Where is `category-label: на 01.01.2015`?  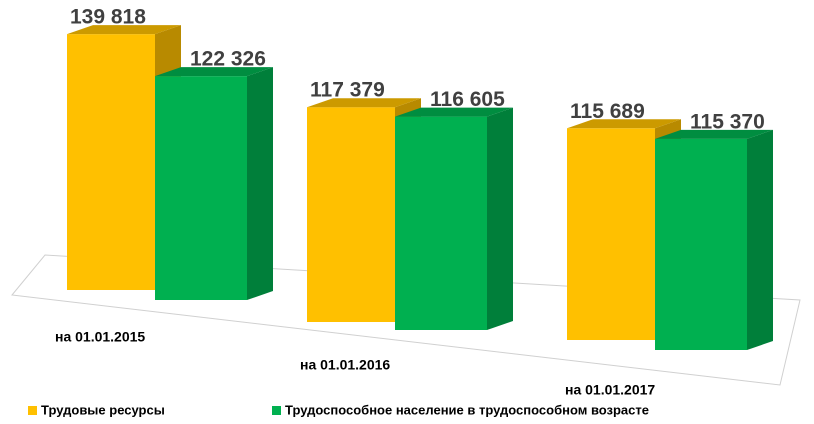
category-label: на 01.01.2015 is located at coordinates (100, 337).